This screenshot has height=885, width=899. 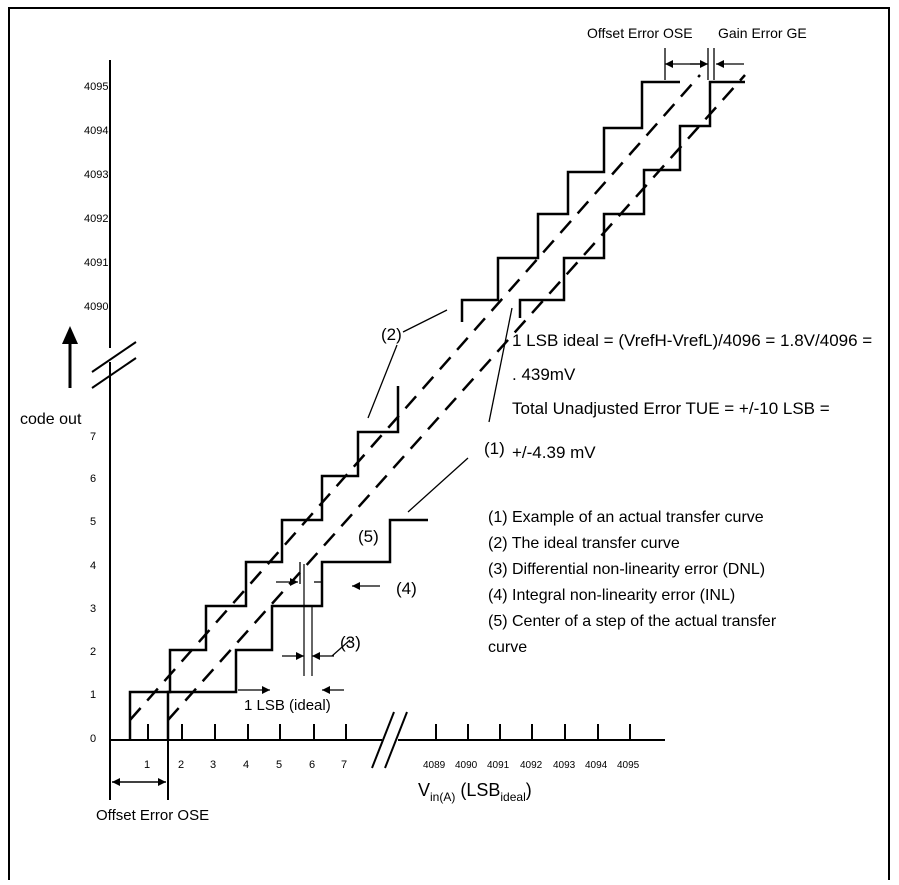 I want to click on y-tick-6: 6, so click(x=93, y=479).